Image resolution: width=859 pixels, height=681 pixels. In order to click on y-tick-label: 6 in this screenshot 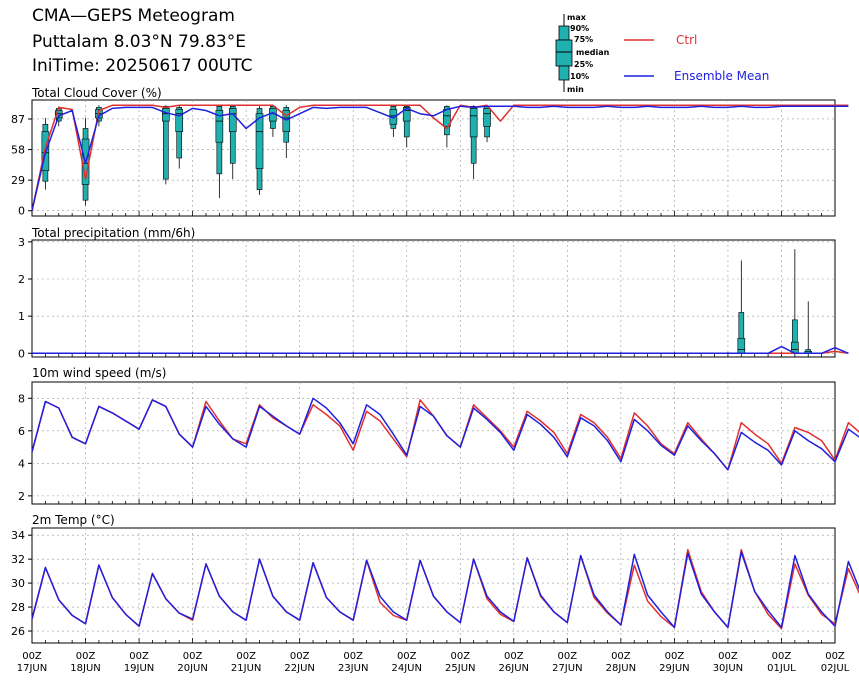, I will do `click(21, 431)`.